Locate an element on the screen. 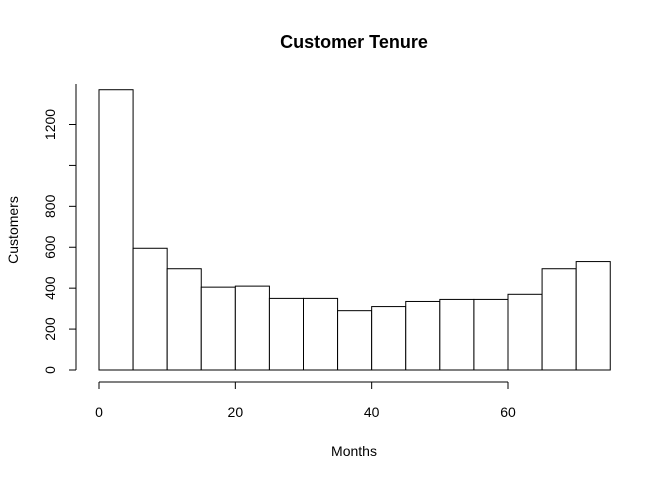 The width and height of the screenshot is (672, 480). y-tick-label: 200 is located at coordinates (50, 329).